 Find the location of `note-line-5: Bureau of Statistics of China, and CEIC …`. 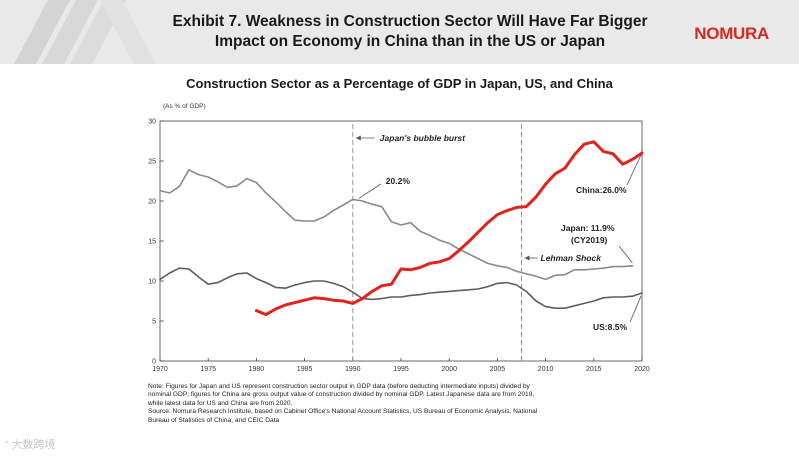

note-line-5: Bureau of Statistics of China, and CEIC … is located at coordinates (214, 420).